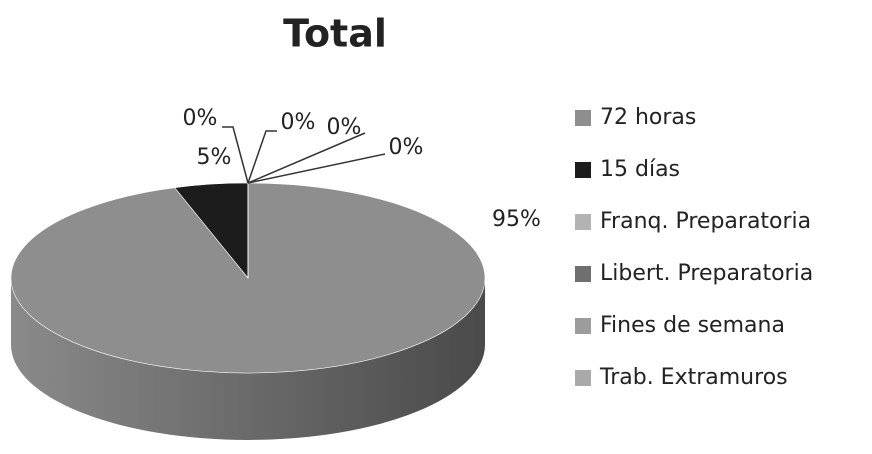  Describe the element at coordinates (693, 377) in the screenshot. I see `legend-label: Trab. Extramuros` at that location.